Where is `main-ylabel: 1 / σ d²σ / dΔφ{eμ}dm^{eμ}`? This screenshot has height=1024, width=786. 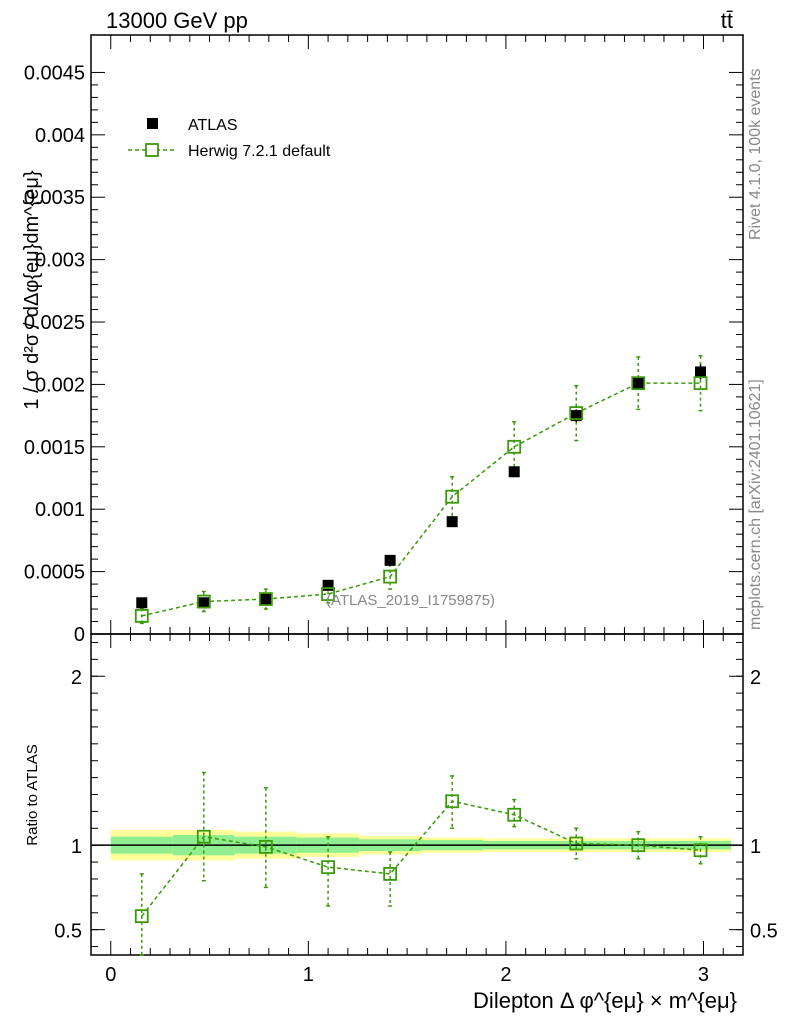 main-ylabel: 1 / σ d²σ / dΔφ{eμ}dm^{eμ} is located at coordinates (32, 289).